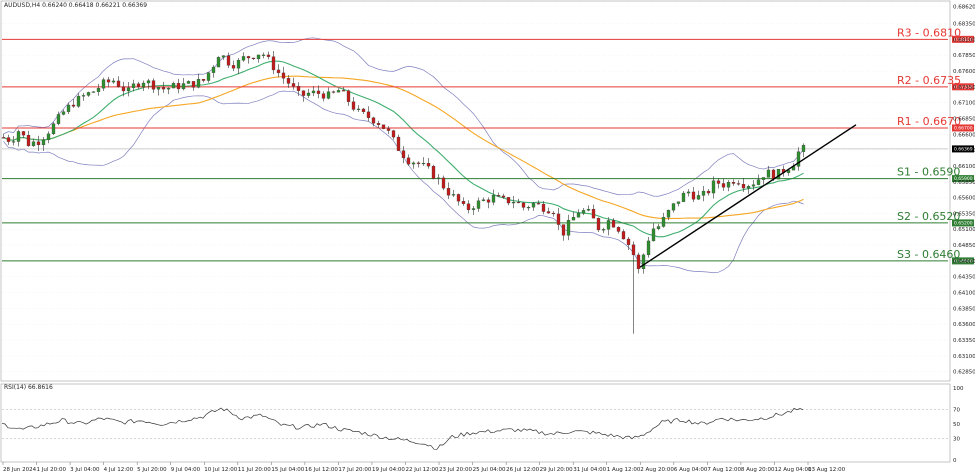  Describe the element at coordinates (963, 150) in the screenshot. I see `current-price-label: 0.66369` at that location.